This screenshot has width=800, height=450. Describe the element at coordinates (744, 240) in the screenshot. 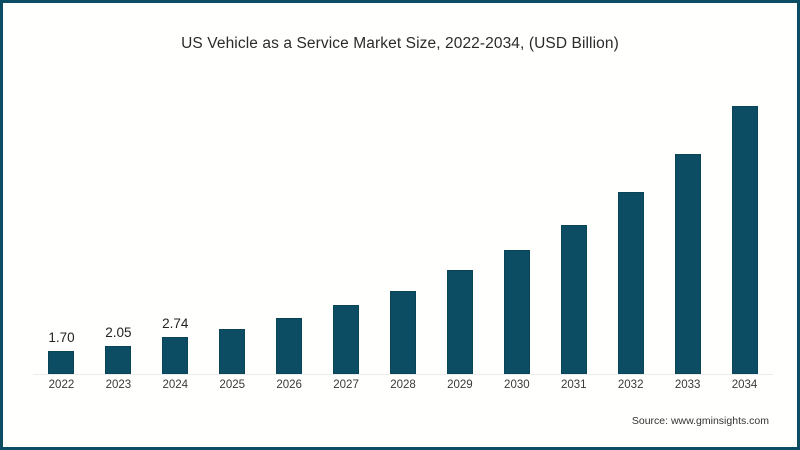

I see `bar-2034` at that location.